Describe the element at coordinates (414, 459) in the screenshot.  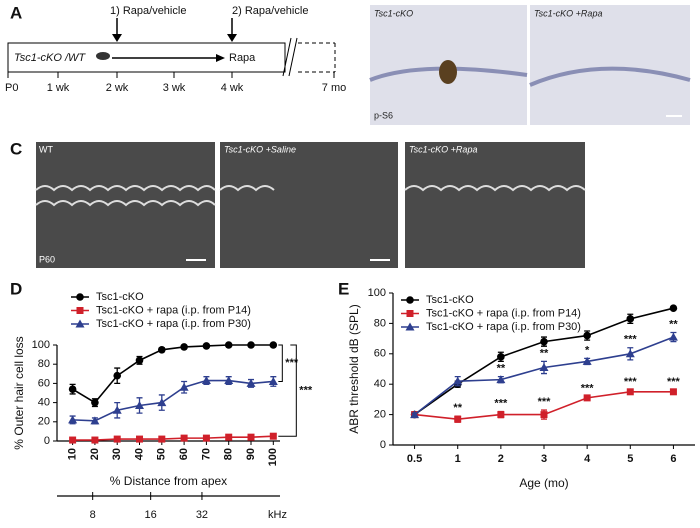
I see `x-tick-label: 0.5` at that location.